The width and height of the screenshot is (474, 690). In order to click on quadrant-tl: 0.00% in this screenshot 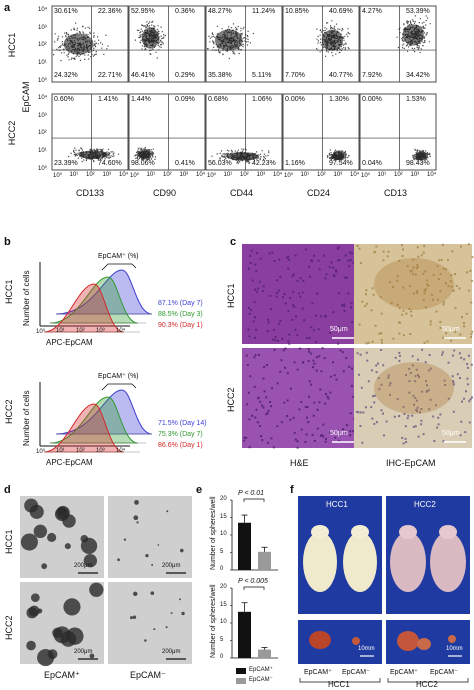, I will do `click(295, 99)`.